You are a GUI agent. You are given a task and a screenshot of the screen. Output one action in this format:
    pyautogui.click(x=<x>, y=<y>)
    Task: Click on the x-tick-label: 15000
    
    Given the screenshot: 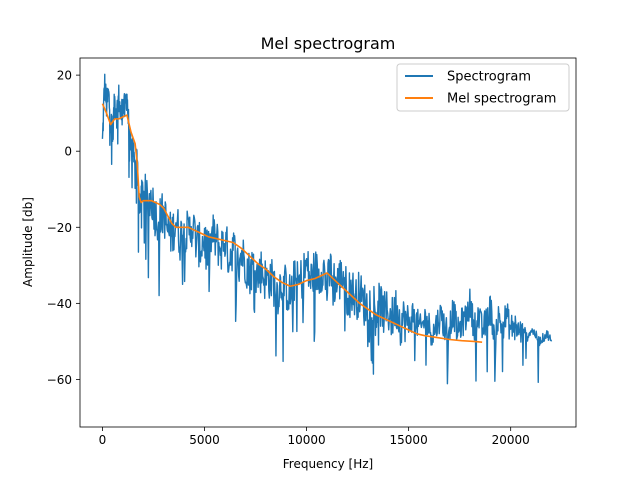 What is the action you would take?
    pyautogui.click(x=409, y=440)
    